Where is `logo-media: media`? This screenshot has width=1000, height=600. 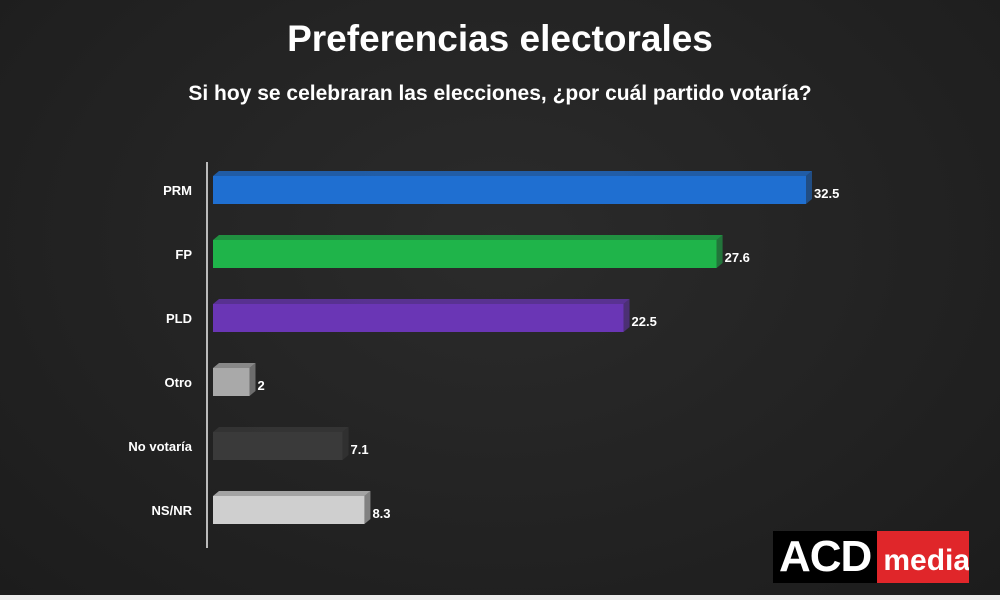
logo-media: media is located at coordinates (923, 557).